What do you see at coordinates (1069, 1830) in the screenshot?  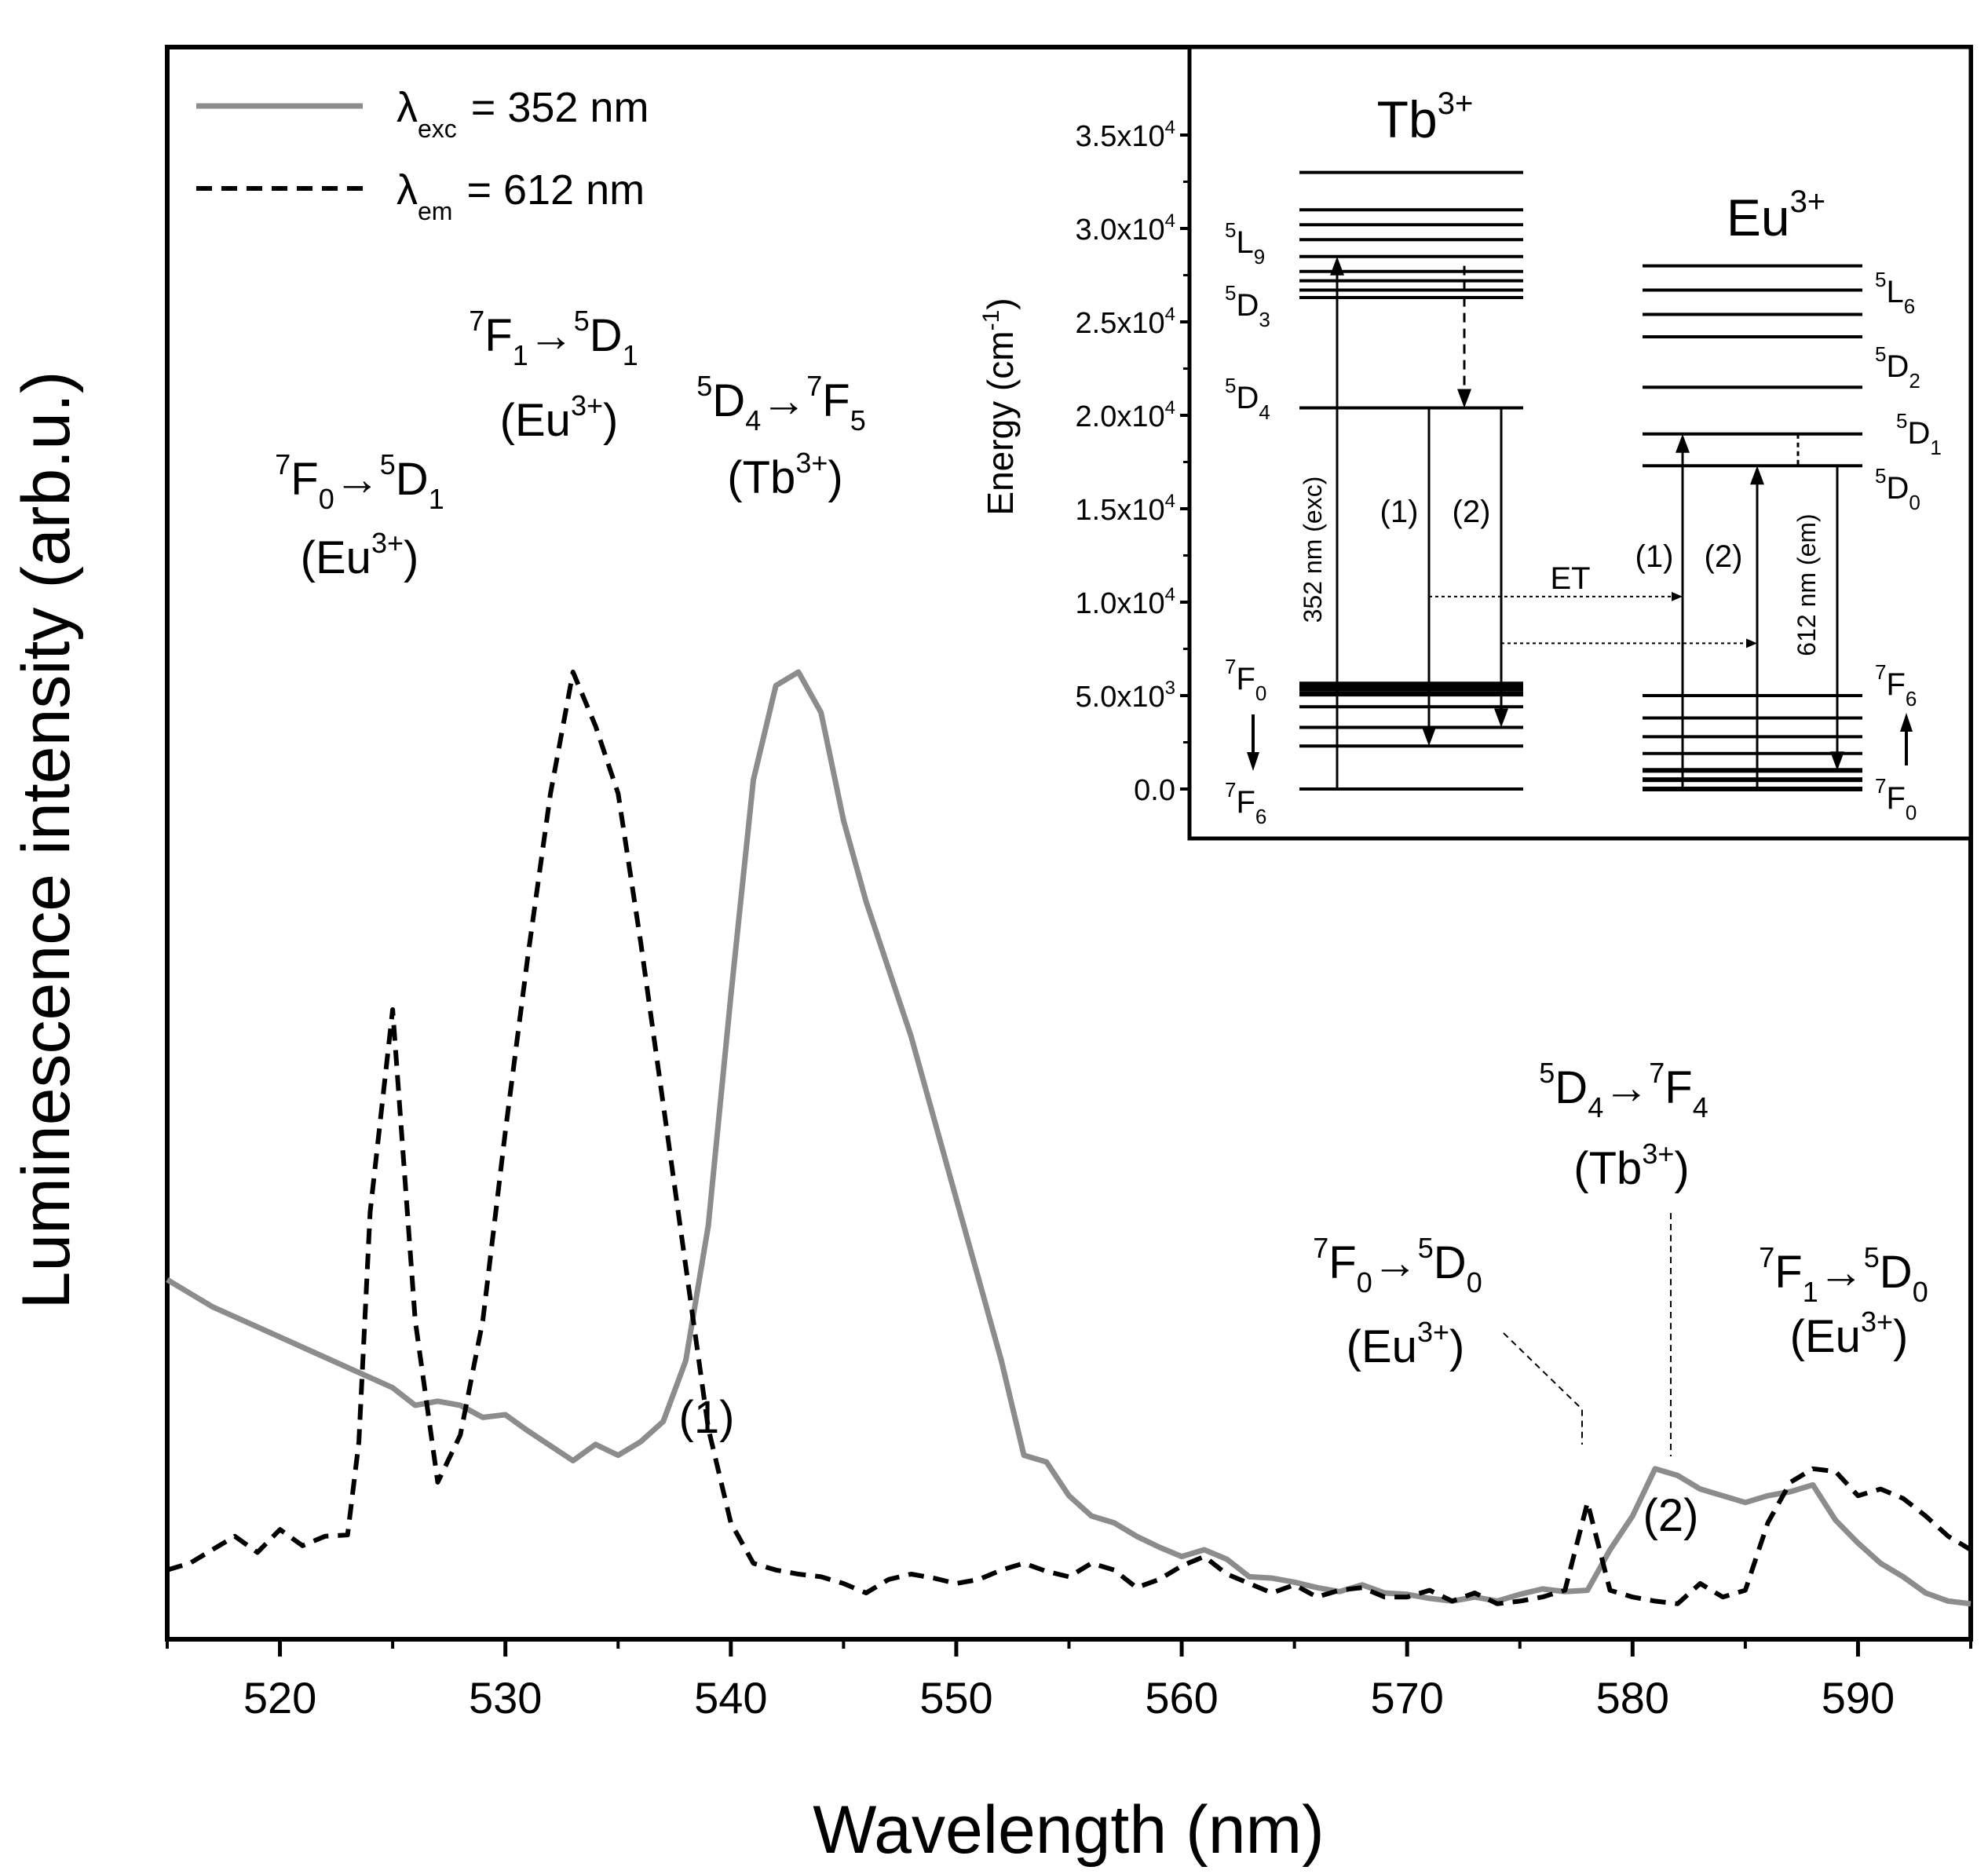 I see `x-axis-label: Wavelength (nm)` at bounding box center [1069, 1830].